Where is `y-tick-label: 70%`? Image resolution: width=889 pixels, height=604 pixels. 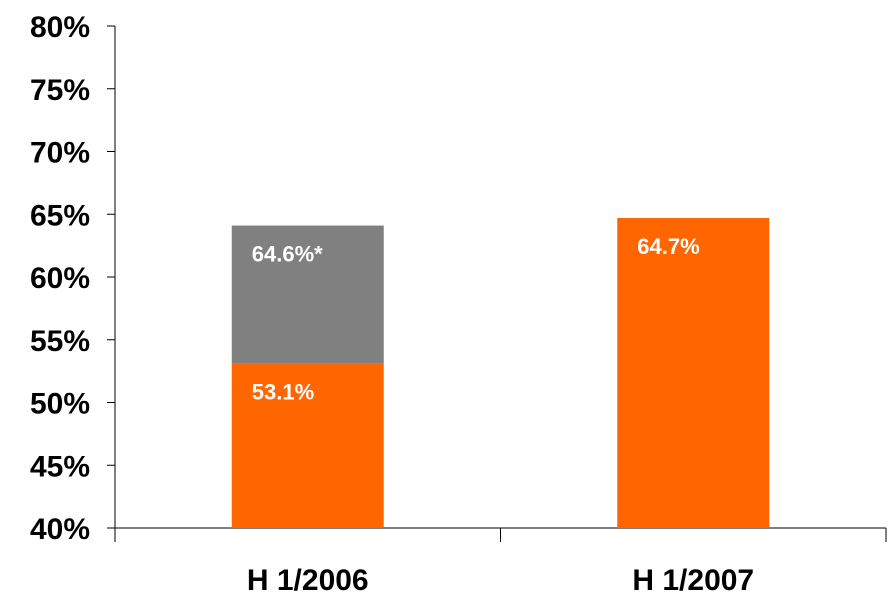
y-tick-label: 70% is located at coordinates (60, 153).